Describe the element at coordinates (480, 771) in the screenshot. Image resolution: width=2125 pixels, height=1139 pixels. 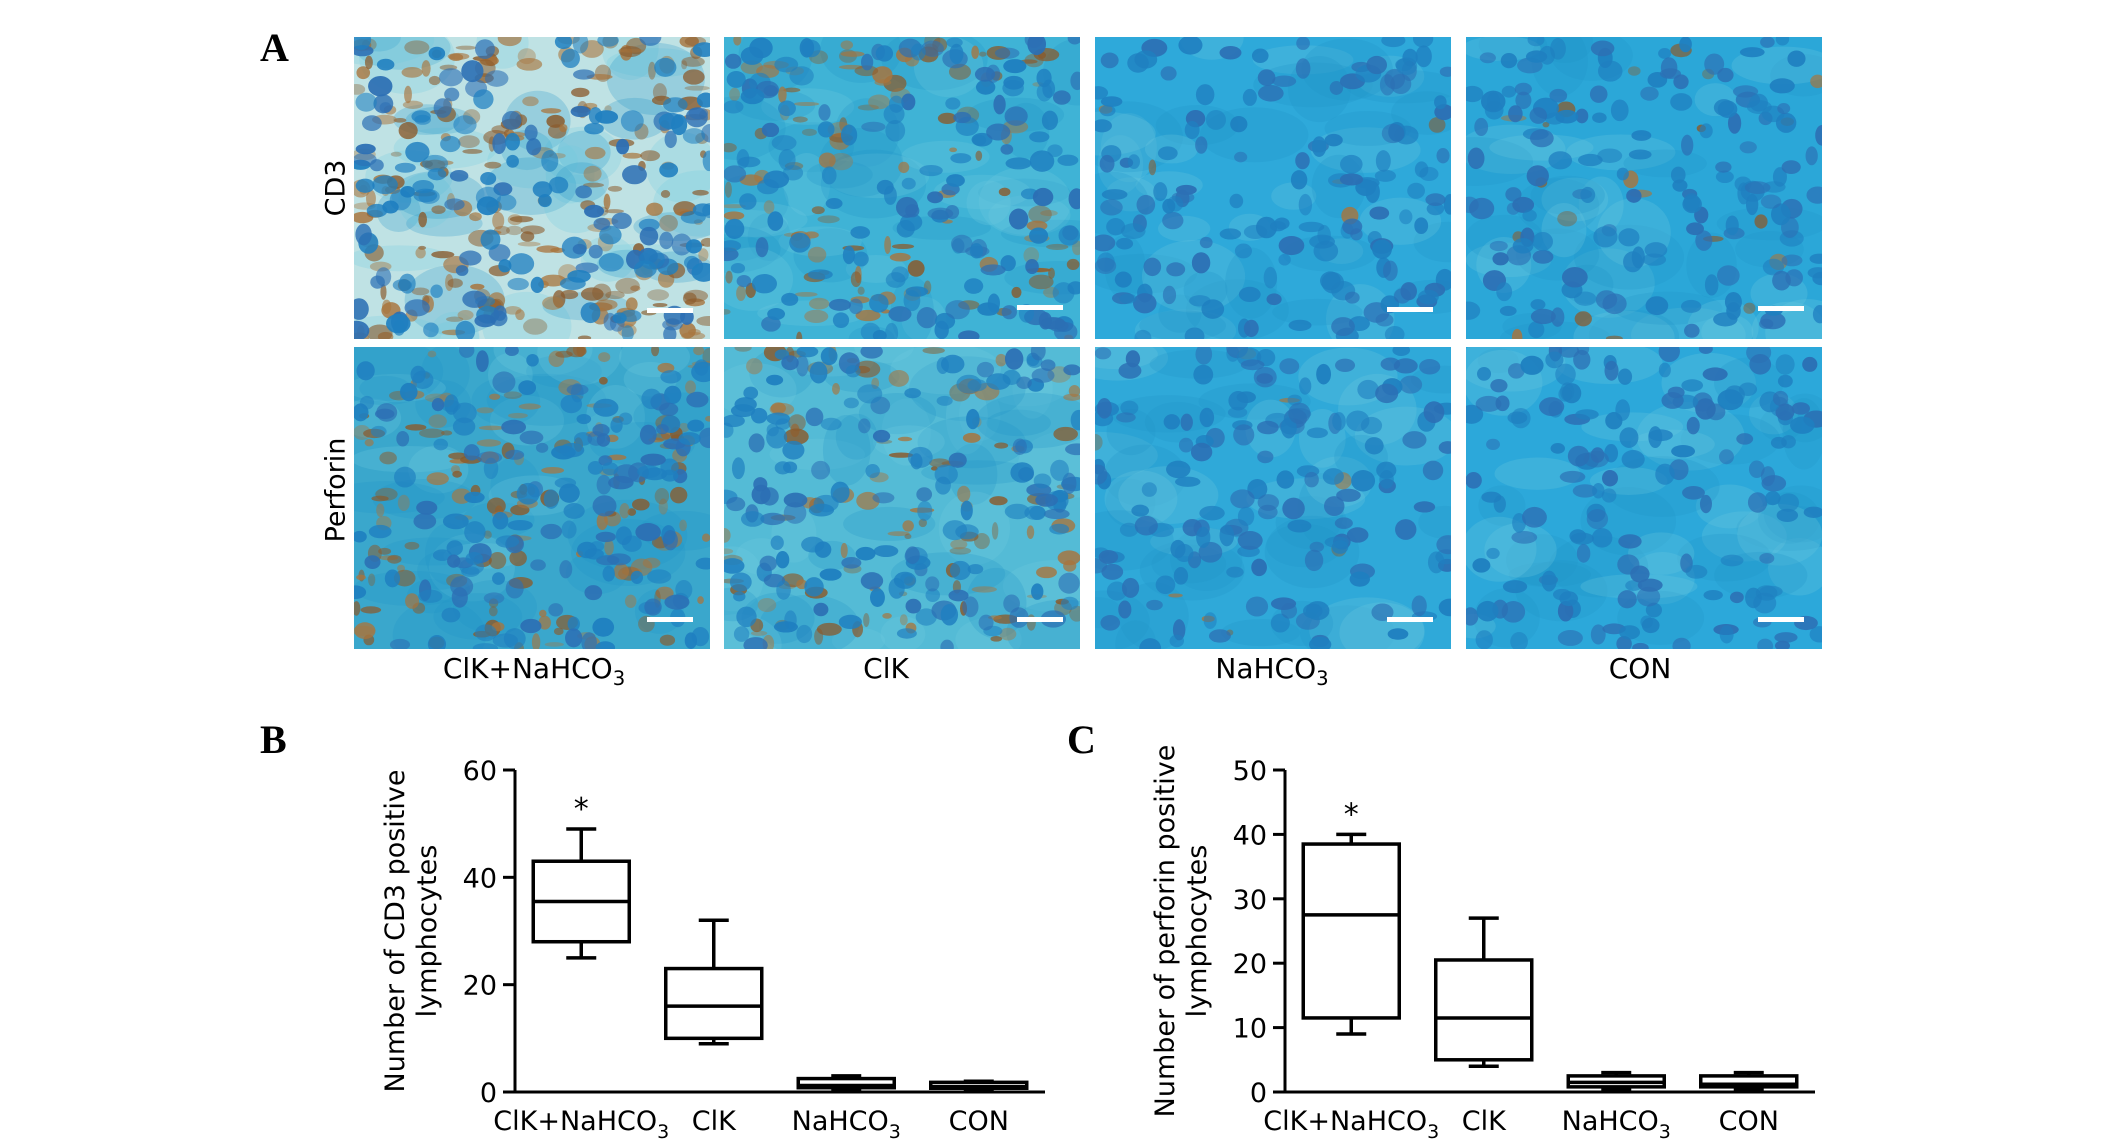
I see `y-tick-label: 60` at that location.